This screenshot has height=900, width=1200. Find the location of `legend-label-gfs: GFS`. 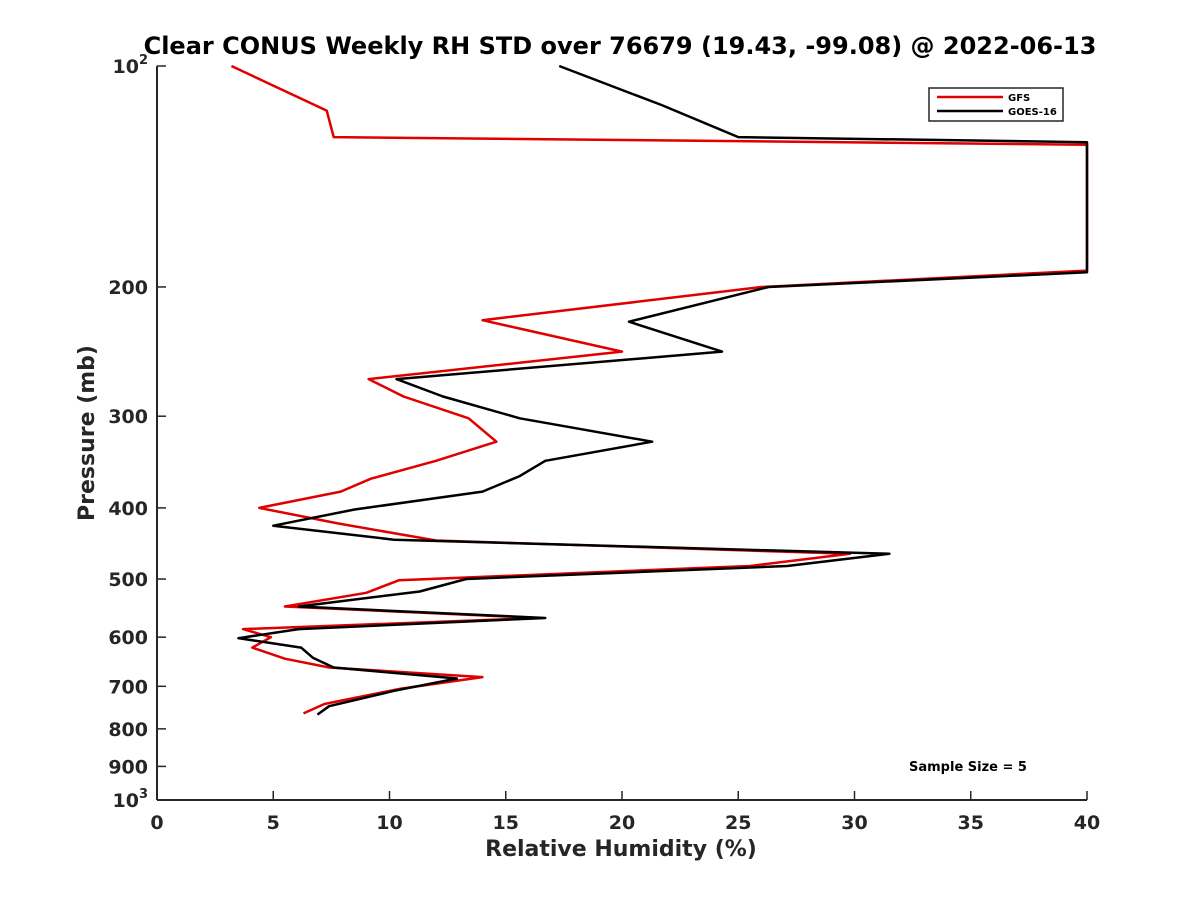

legend-label-gfs: GFS is located at coordinates (1019, 98).